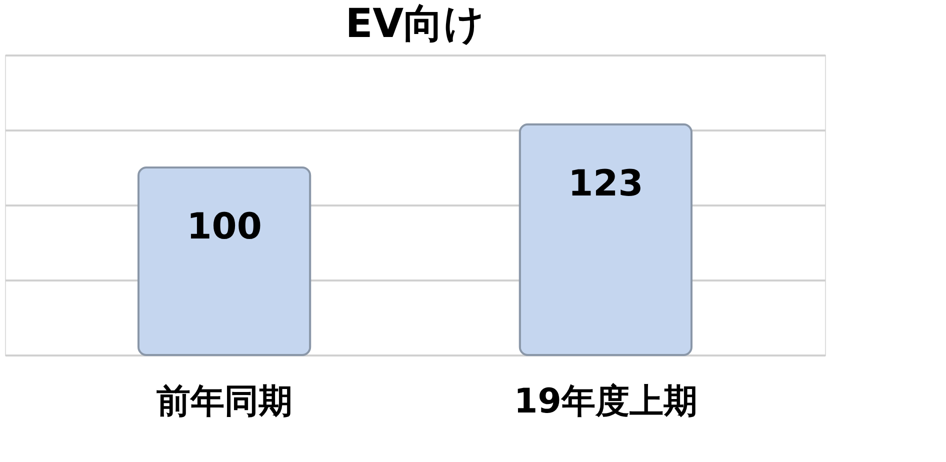  What do you see at coordinates (224, 402) in the screenshot?
I see `x-tick-label: 前年同期` at bounding box center [224, 402].